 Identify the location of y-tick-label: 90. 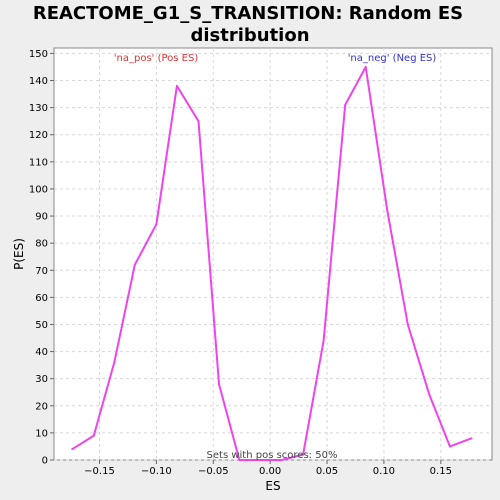
(41, 217).